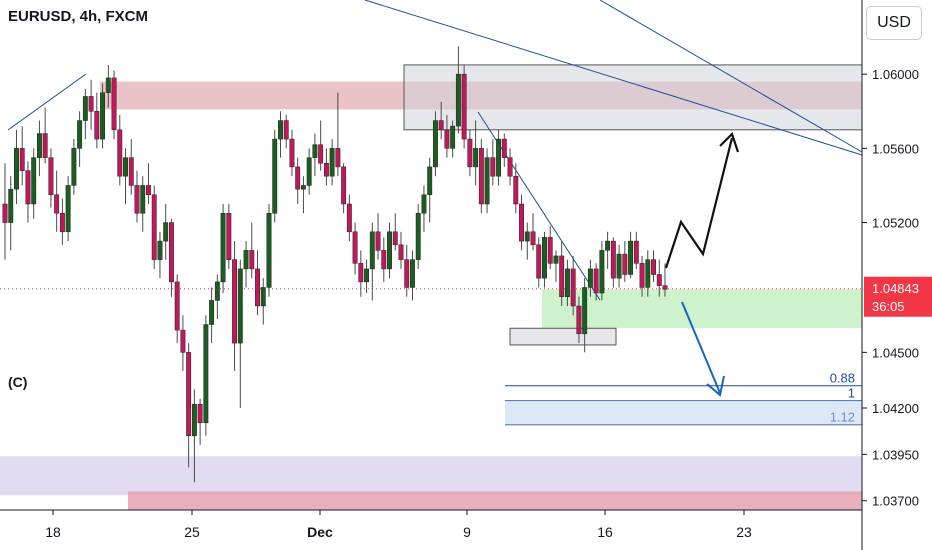  Describe the element at coordinates (895, 501) in the screenshot. I see `y-tick-label: 1.03700` at that location.